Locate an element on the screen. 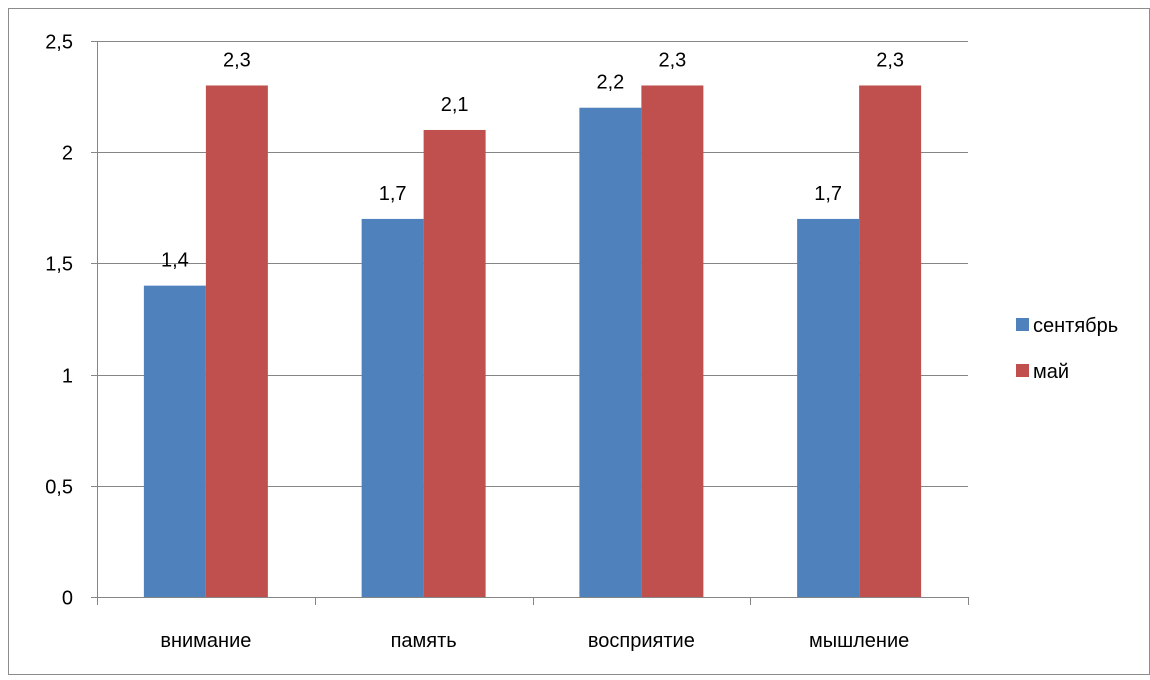 The height and width of the screenshot is (680, 1150). x-tick-label: внимание is located at coordinates (205, 641).